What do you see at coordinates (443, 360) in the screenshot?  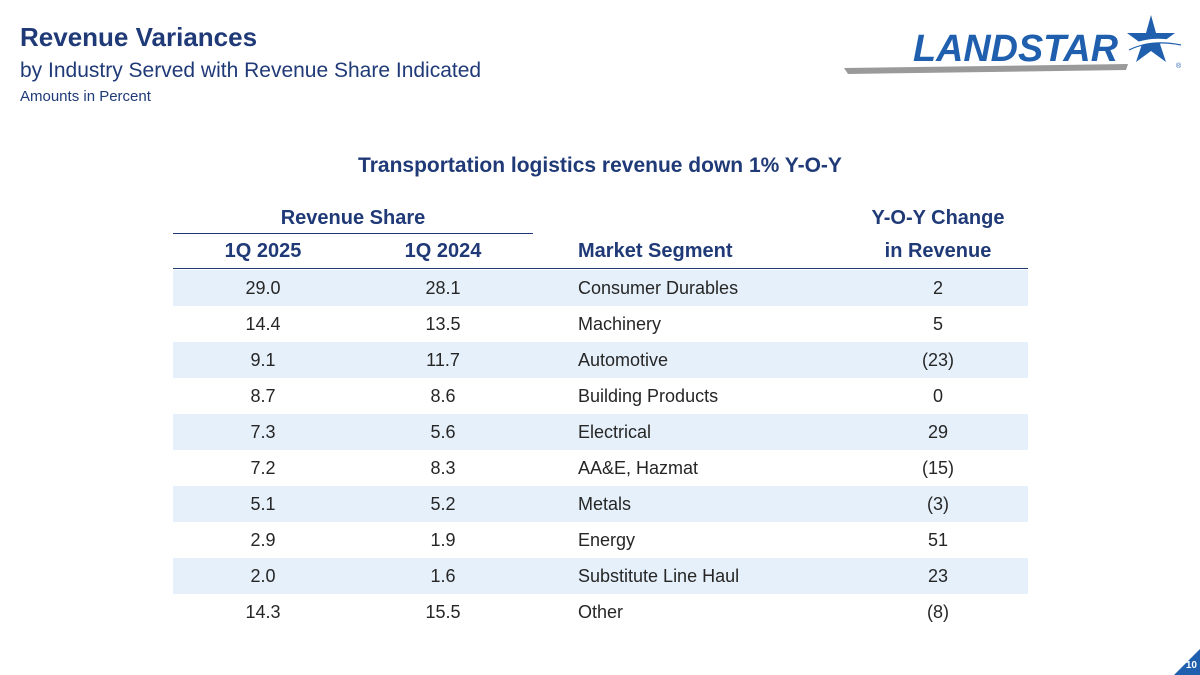 I see `share-1q2024: 11.7` at bounding box center [443, 360].